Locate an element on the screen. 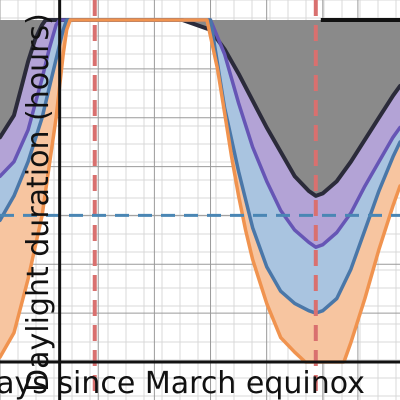 The image size is (400, 400). x-axis-label: Days since March equinox is located at coordinates (182, 383).